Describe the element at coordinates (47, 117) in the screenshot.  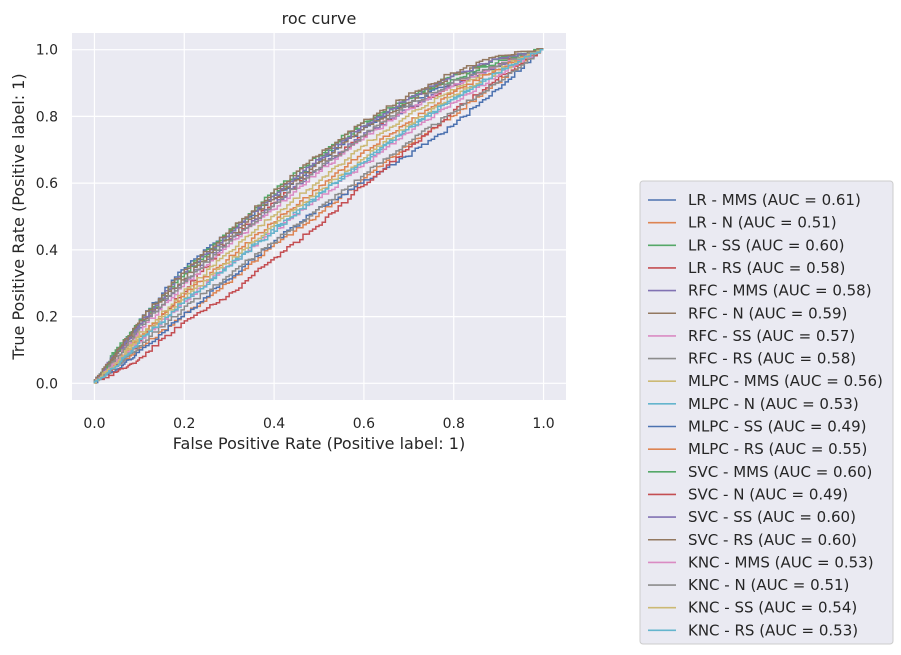
I see `y-tick-label: 0.8` at that location.